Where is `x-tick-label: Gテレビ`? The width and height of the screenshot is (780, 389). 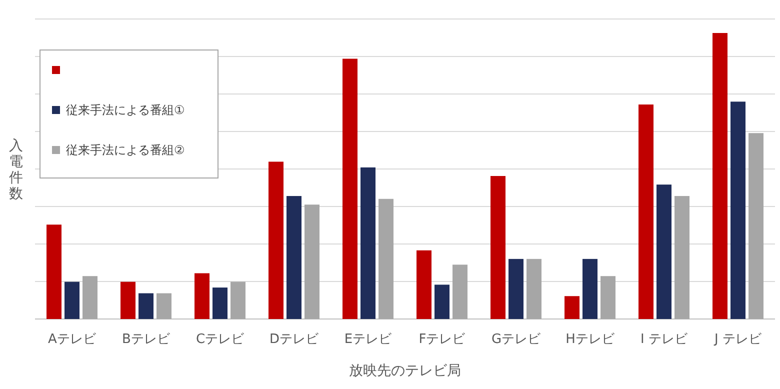
x-tick-label: Gテレビ is located at coordinates (516, 339).